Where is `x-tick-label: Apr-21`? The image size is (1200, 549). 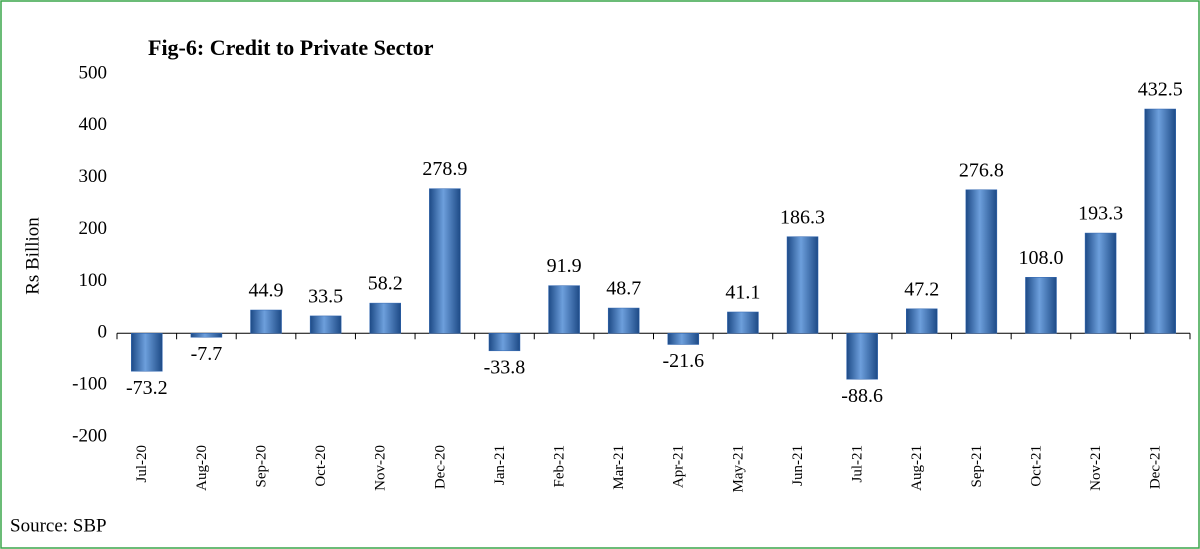
x-tick-label: Apr-21 is located at coordinates (679, 466).